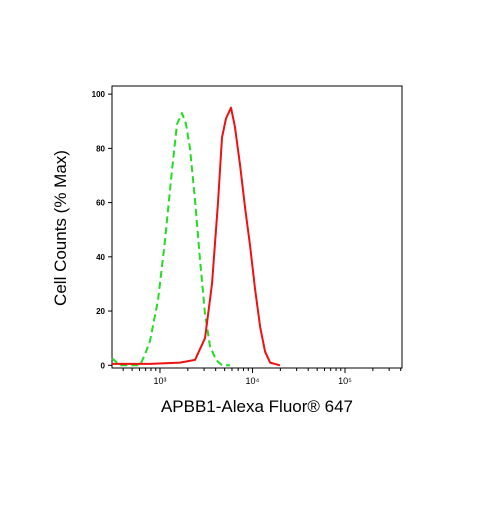 The image size is (500, 505). What do you see at coordinates (100, 257) in the screenshot?
I see `y-tick-label: 40` at bounding box center [100, 257].